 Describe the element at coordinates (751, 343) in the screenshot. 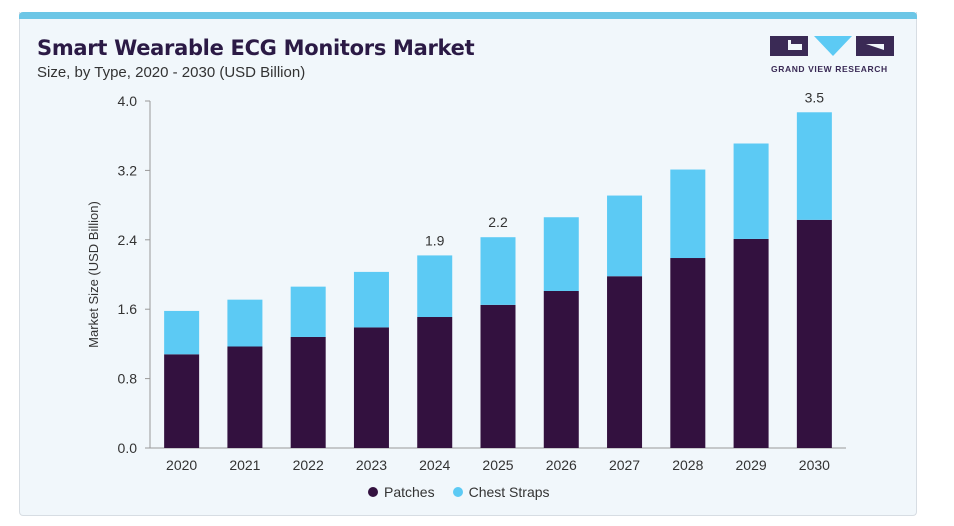

I see `bar-patches-2029` at that location.